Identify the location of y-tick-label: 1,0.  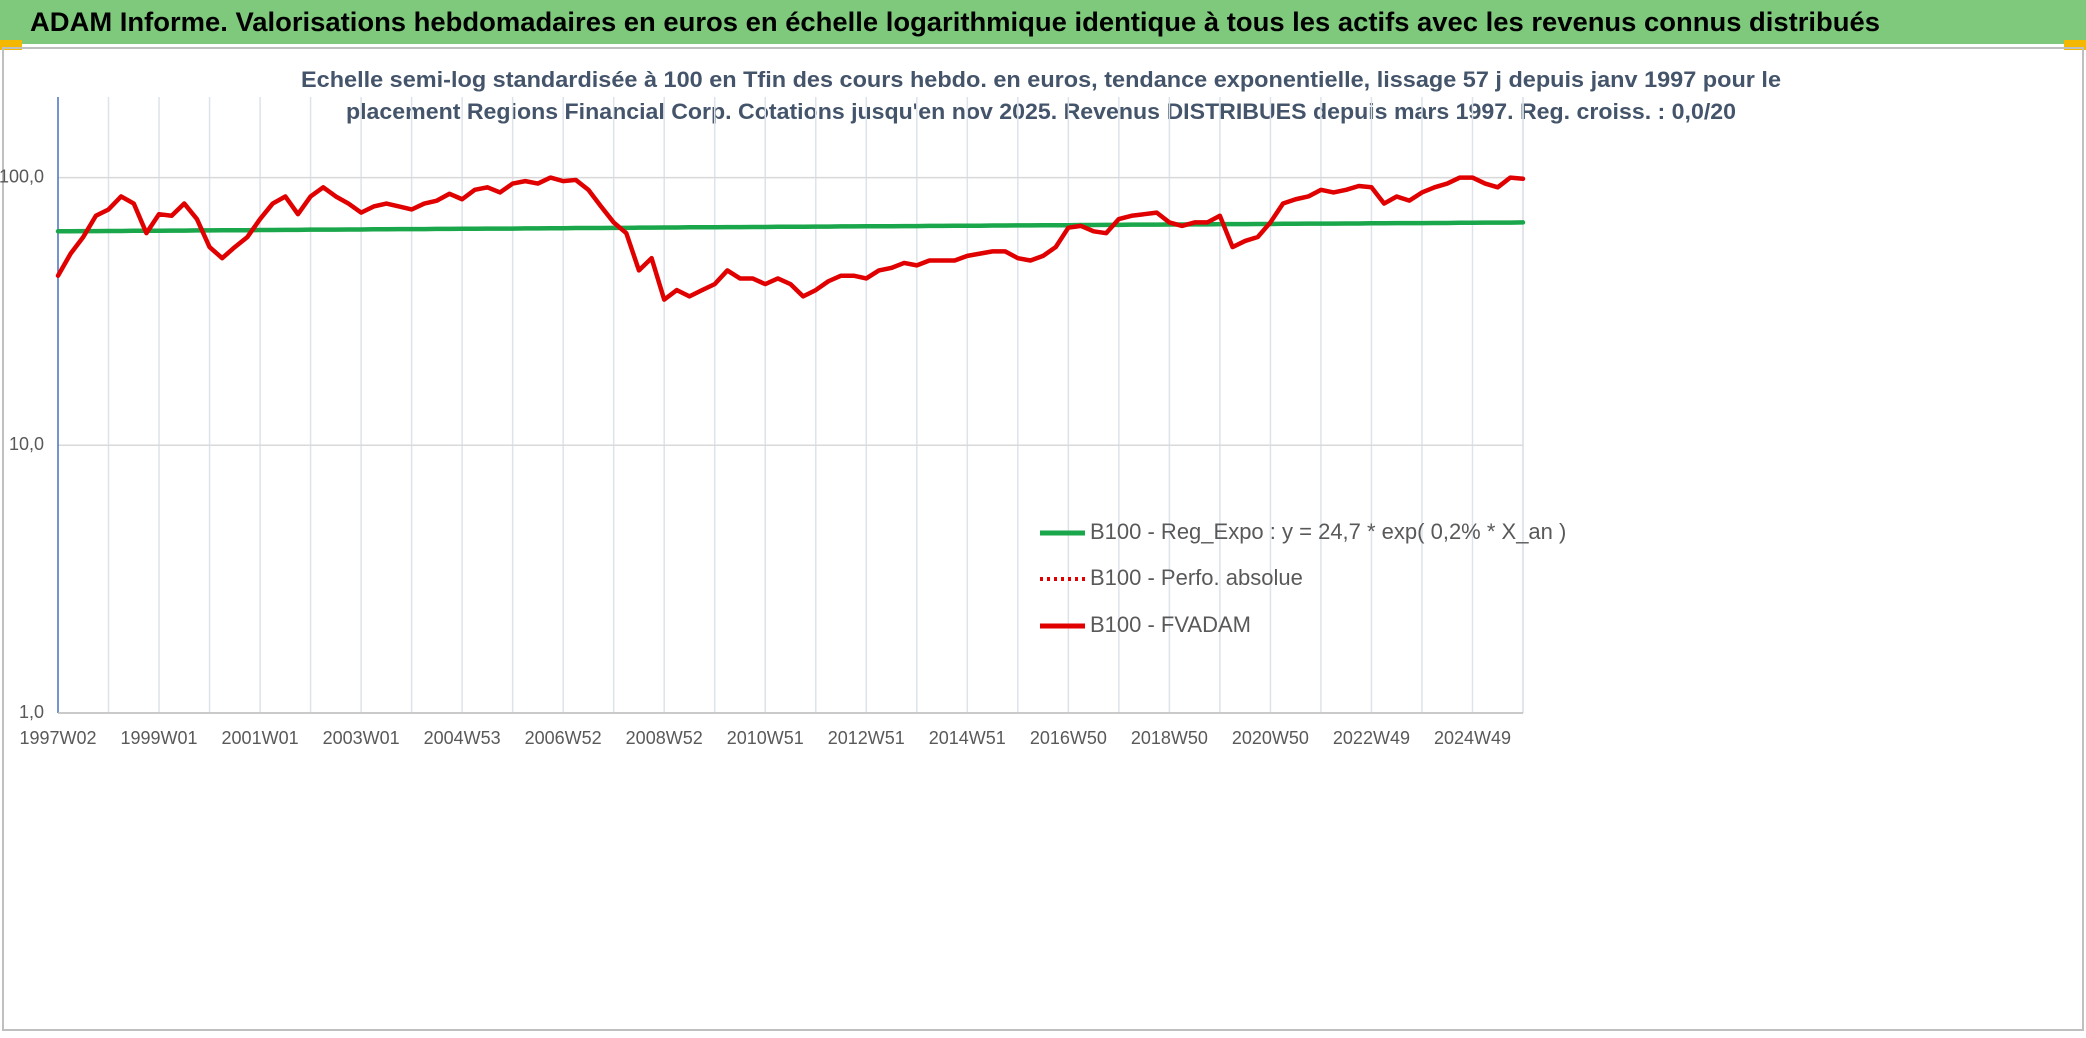
(31, 712).